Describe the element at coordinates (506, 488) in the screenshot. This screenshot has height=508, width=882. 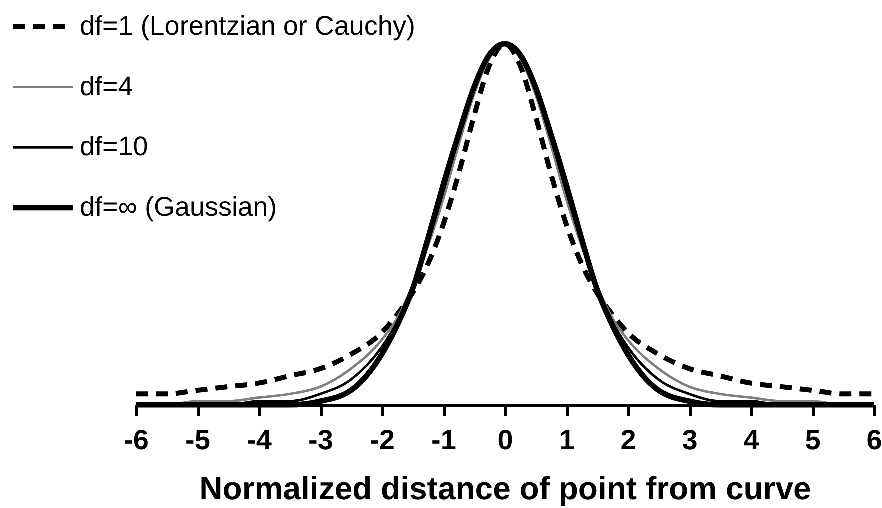
I see `x-axis-title: Normalized distance of point from curve` at that location.